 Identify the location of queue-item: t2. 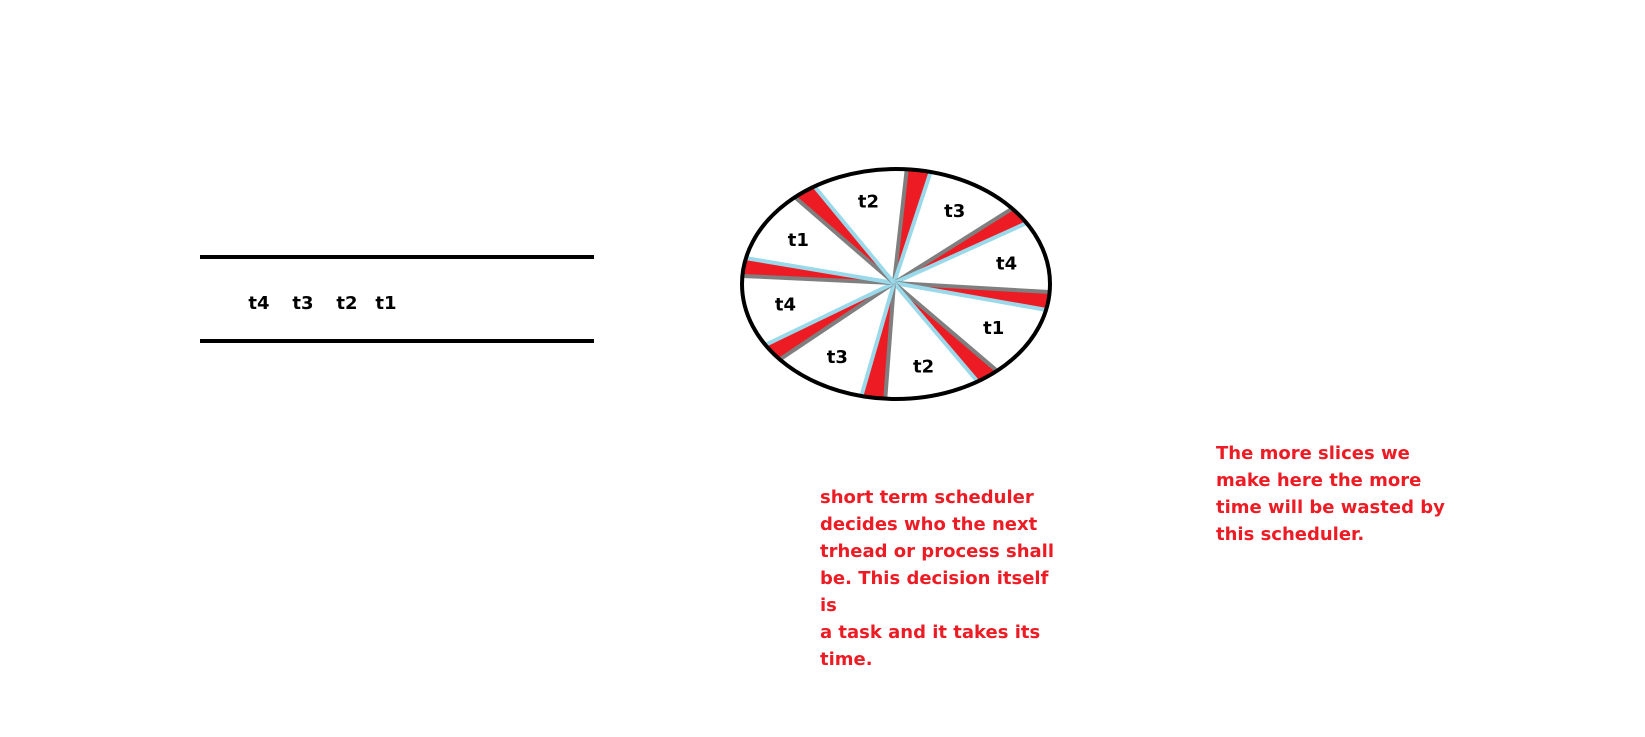
(346, 303).